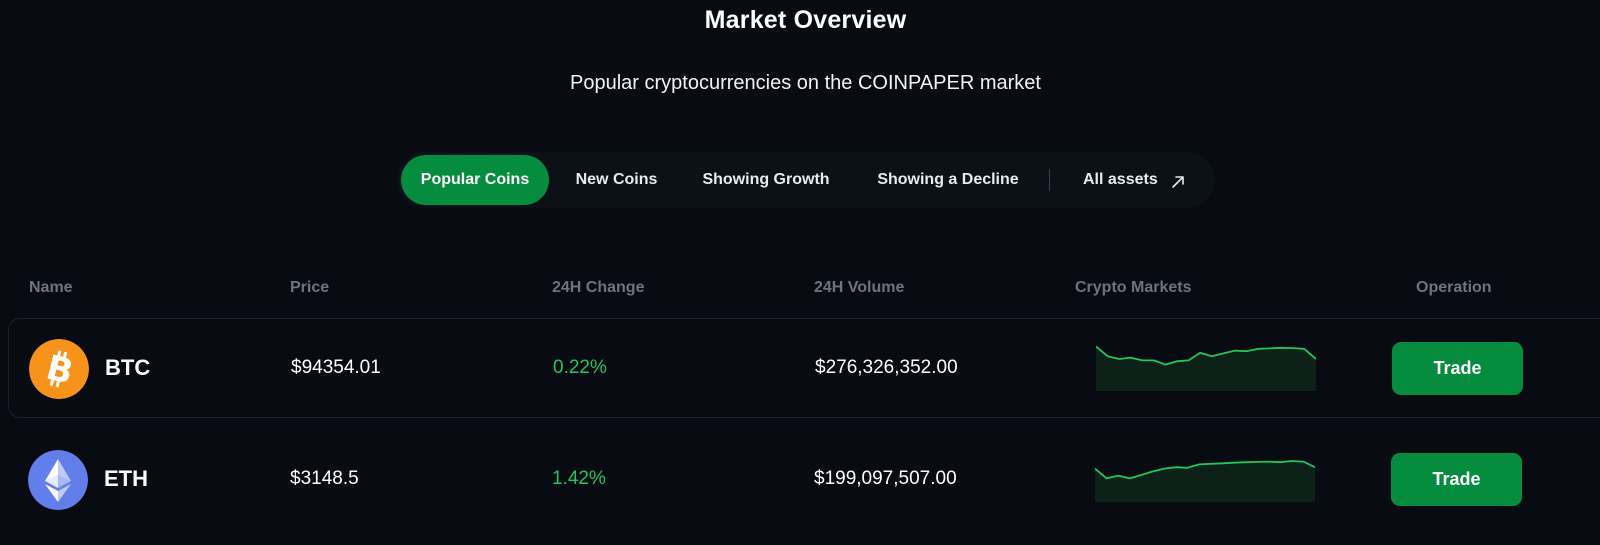 This screenshot has height=545, width=1600. Describe the element at coordinates (475, 180) in the screenshot. I see `tab-popular-coins: Popular Coins` at that location.